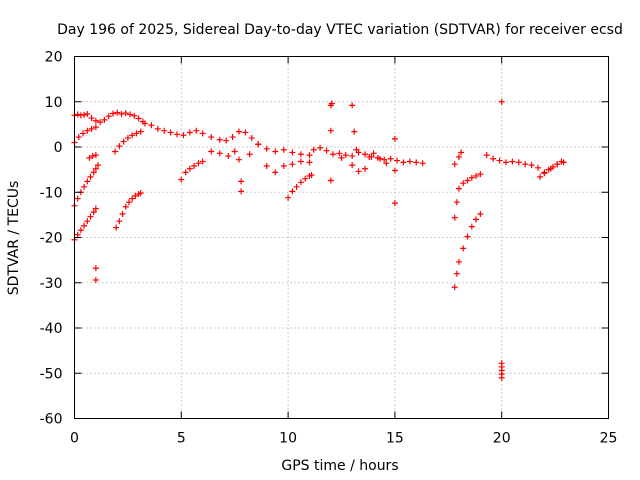 Image resolution: width=640 pixels, height=480 pixels. I want to click on series-mid-block, so click(260, 168).